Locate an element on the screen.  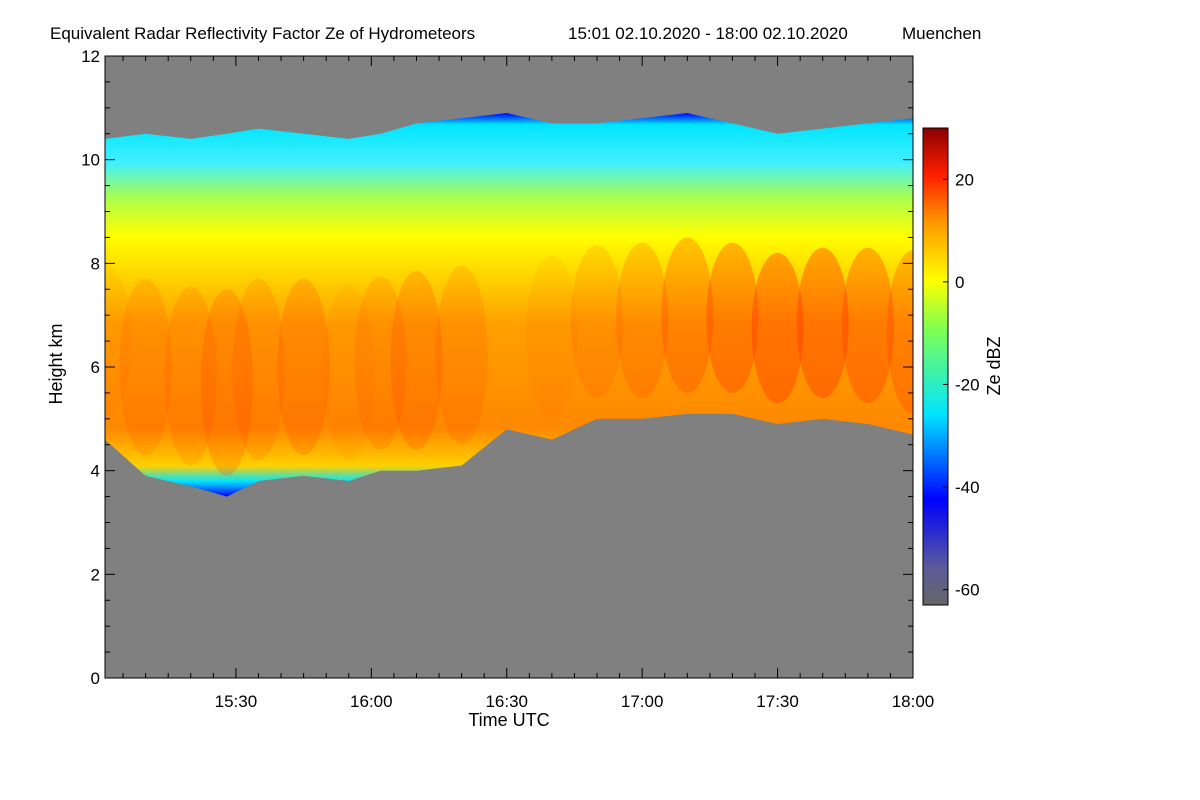
x-axis-title: Time UTC is located at coordinates (508, 720).